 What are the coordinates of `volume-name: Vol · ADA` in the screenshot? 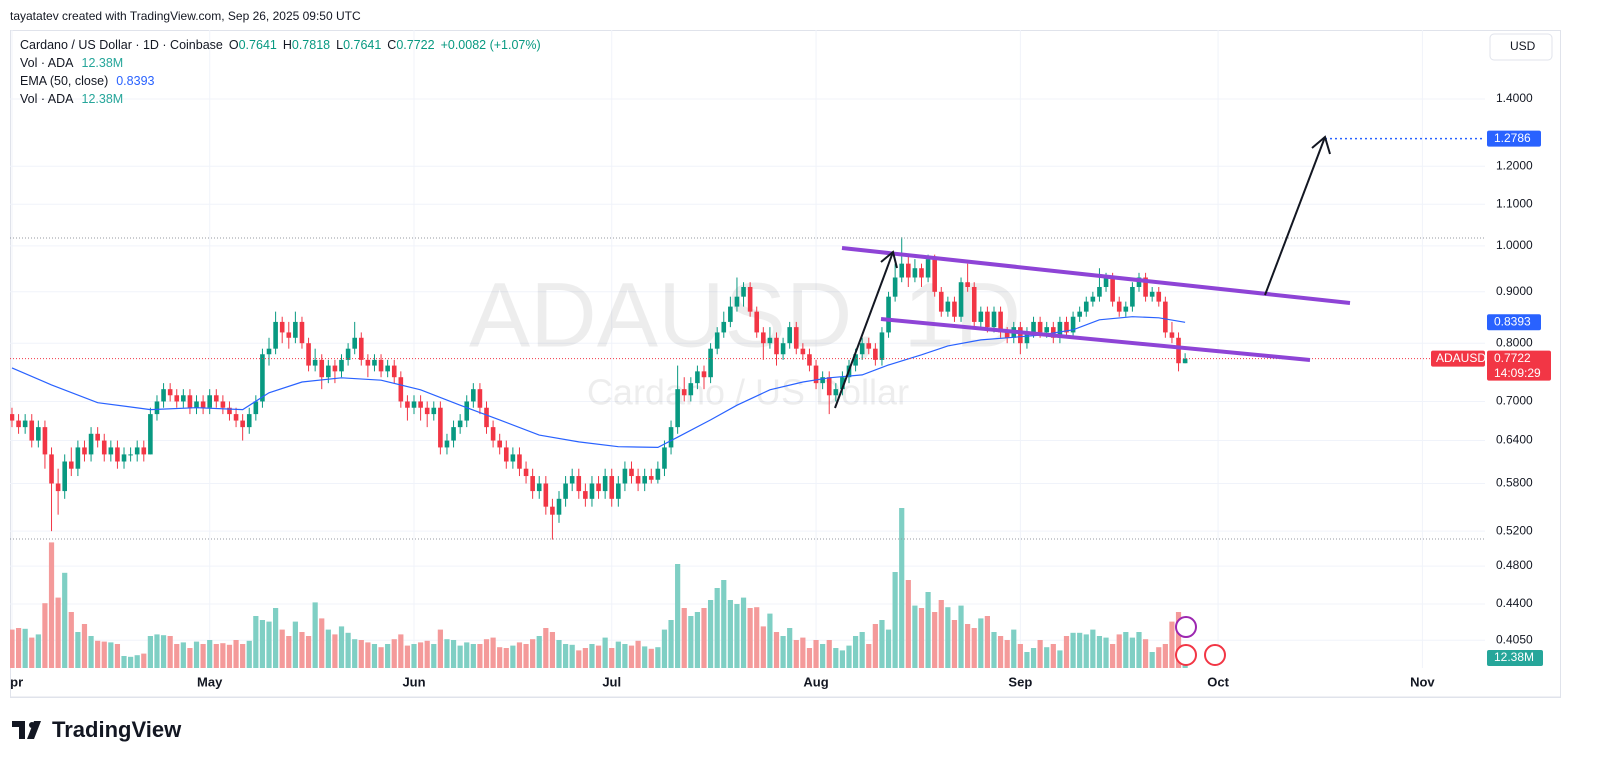 It's located at (47, 99).